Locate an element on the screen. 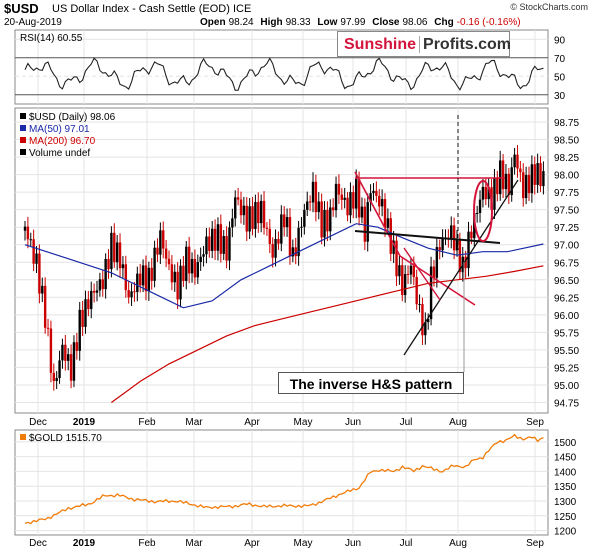 The height and width of the screenshot is (550, 600). price-tick-label: 98.50 is located at coordinates (566, 141).